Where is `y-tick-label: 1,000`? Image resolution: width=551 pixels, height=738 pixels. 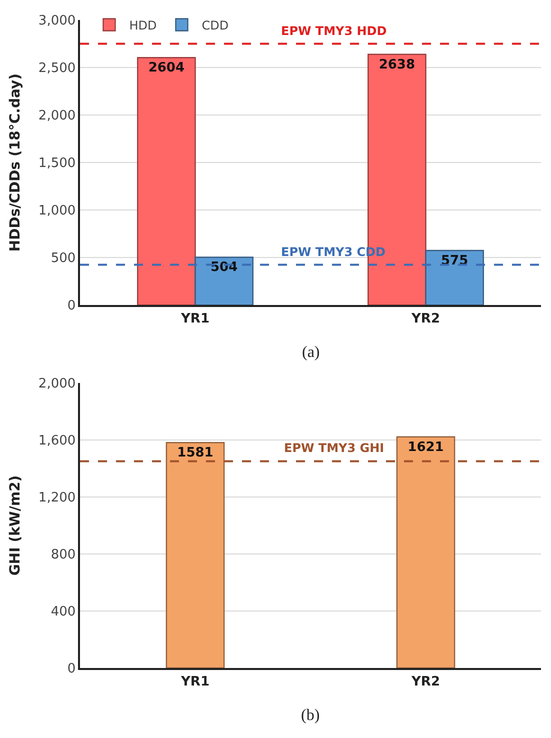
y-tick-label: 1,000 is located at coordinates (57, 211).